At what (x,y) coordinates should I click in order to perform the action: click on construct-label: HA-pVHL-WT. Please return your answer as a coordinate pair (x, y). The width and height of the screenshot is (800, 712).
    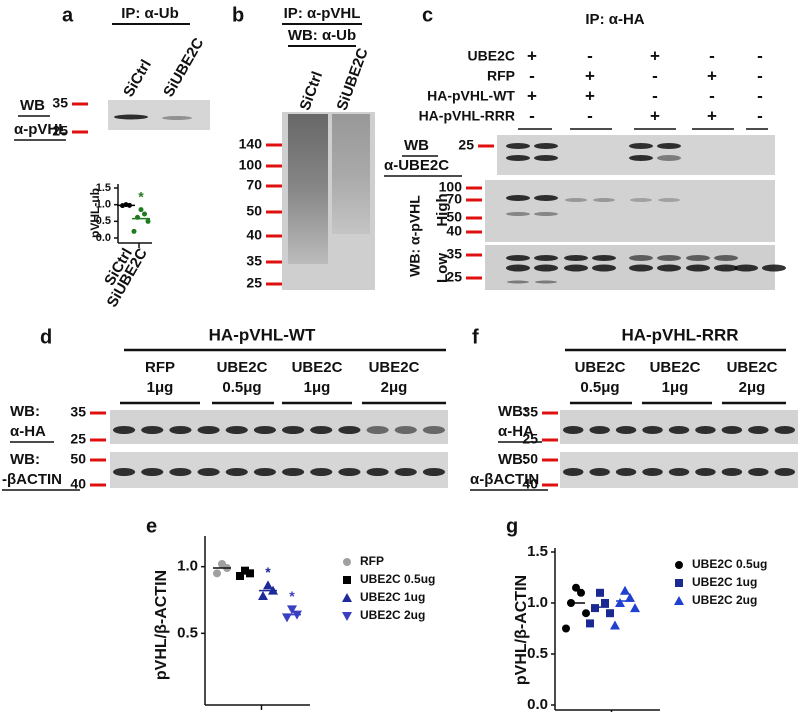
    Looking at the image, I should click on (262, 334).